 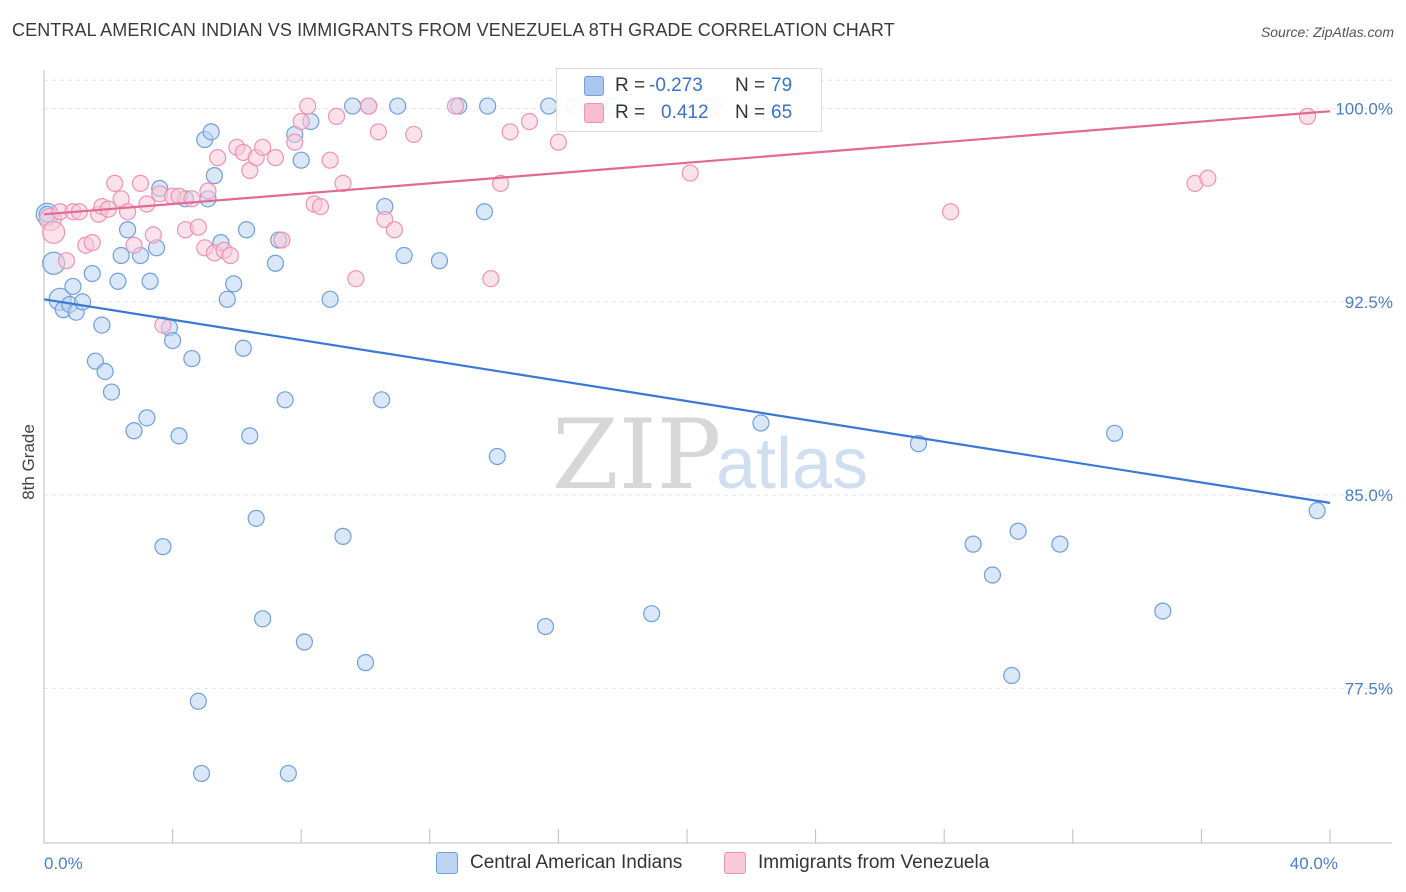 I want to click on watermark-atlas: atlas, so click(x=792, y=464).